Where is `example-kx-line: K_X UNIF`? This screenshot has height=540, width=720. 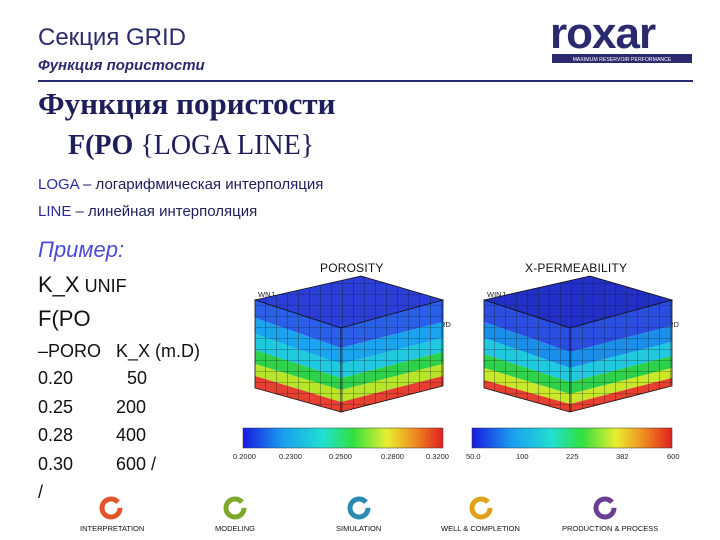 example-kx-line: K_X UNIF is located at coordinates (82, 285).